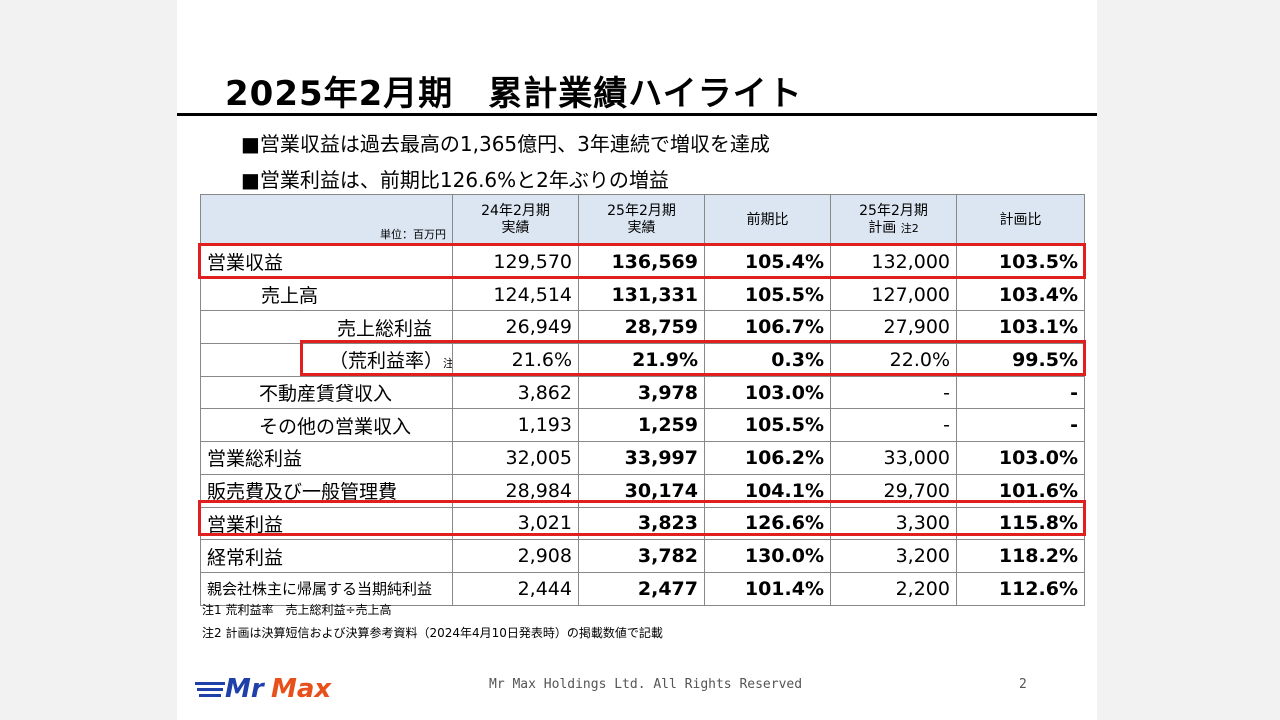 Image resolution: width=1280 pixels, height=720 pixels. Describe the element at coordinates (326, 425) in the screenshot. I see `row-label: その他の営業収入` at that location.